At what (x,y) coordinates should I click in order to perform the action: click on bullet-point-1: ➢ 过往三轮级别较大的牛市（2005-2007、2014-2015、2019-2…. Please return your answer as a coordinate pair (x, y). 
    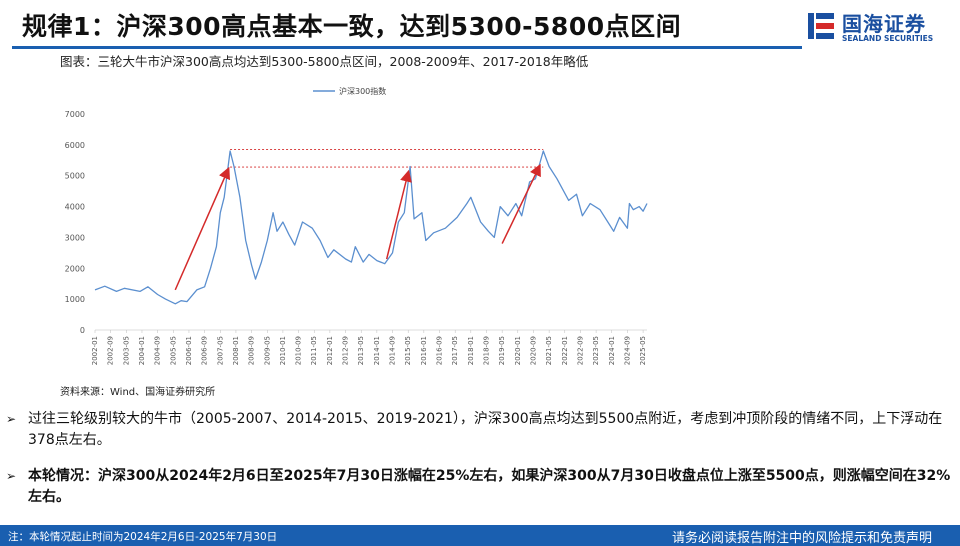
    Looking at the image, I should click on (481, 430).